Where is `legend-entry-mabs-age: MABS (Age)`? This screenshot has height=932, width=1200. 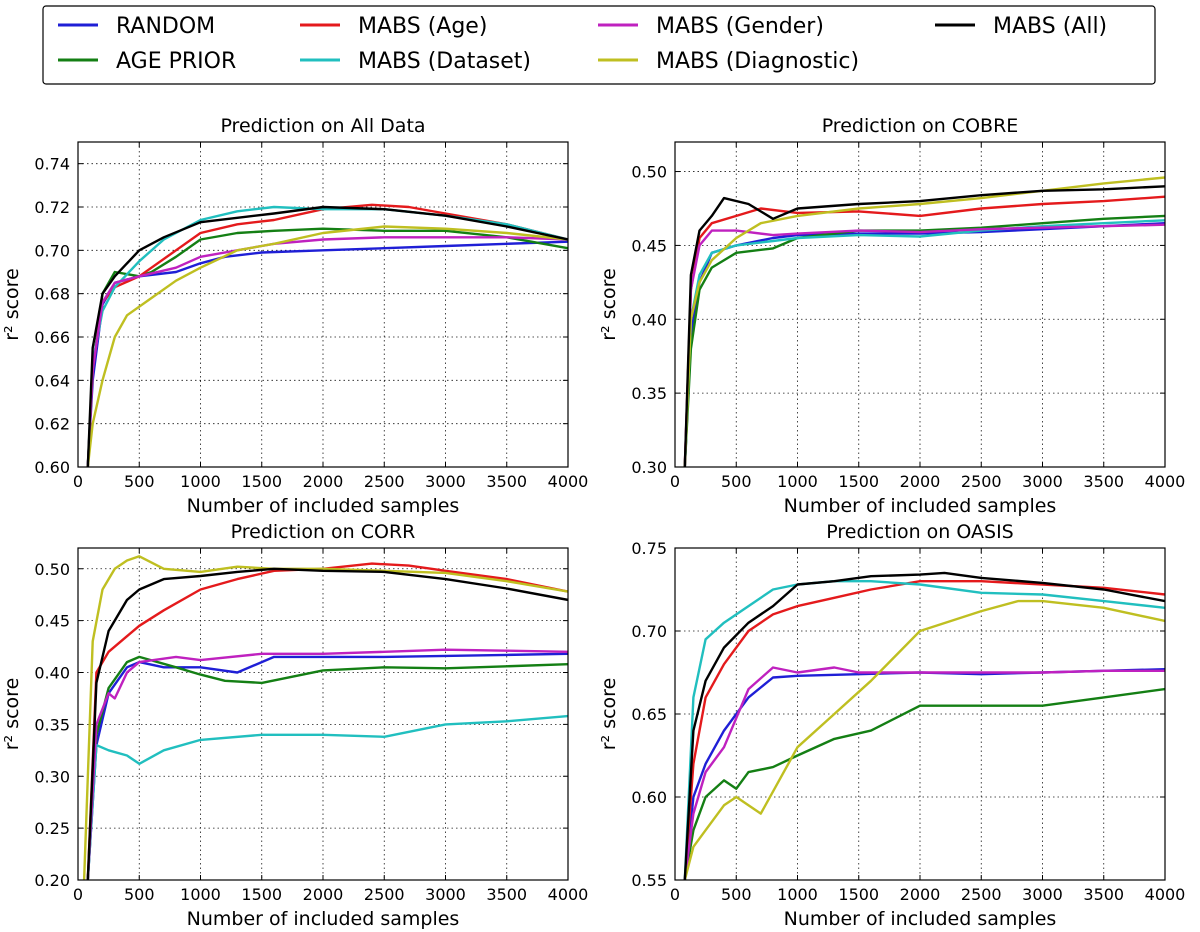 legend-entry-mabs-age: MABS (Age) is located at coordinates (393, 26).